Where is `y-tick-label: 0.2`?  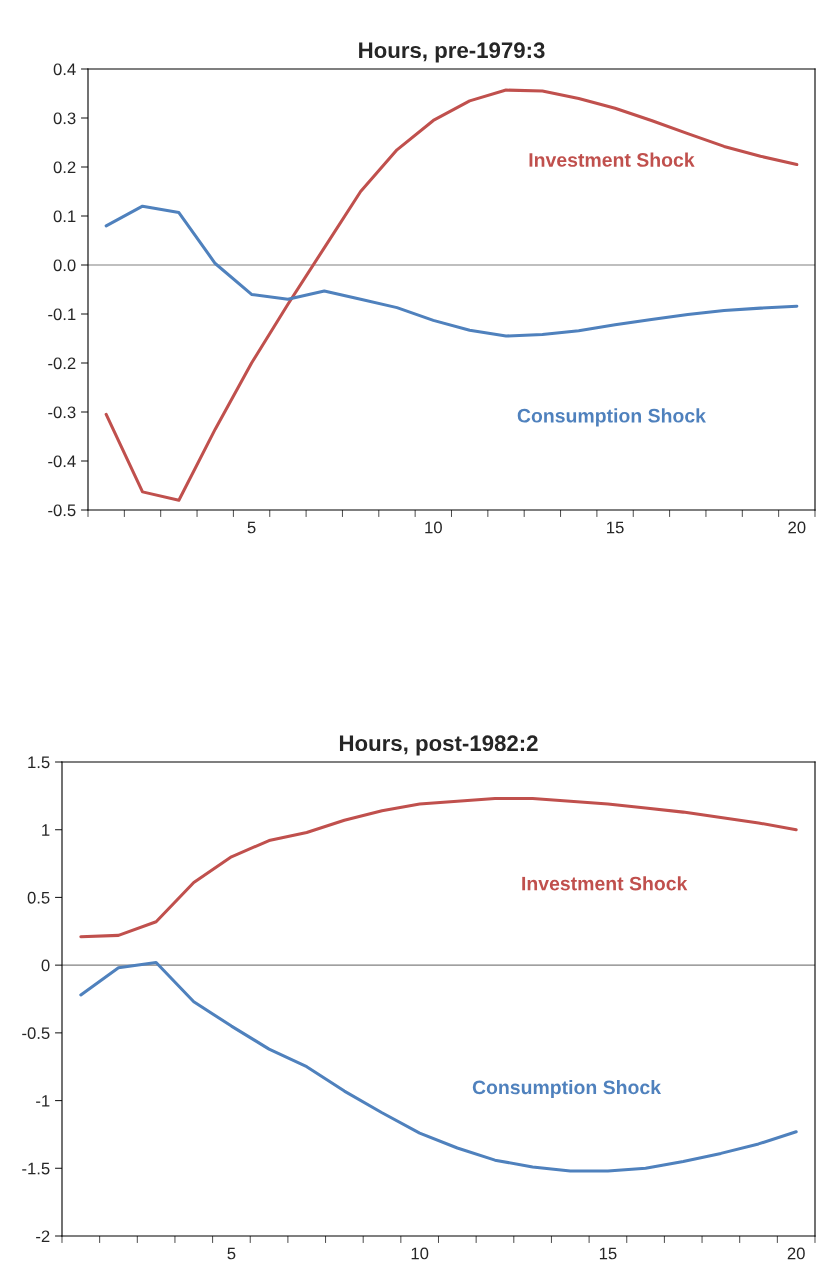 y-tick-label: 0.2 is located at coordinates (64, 167).